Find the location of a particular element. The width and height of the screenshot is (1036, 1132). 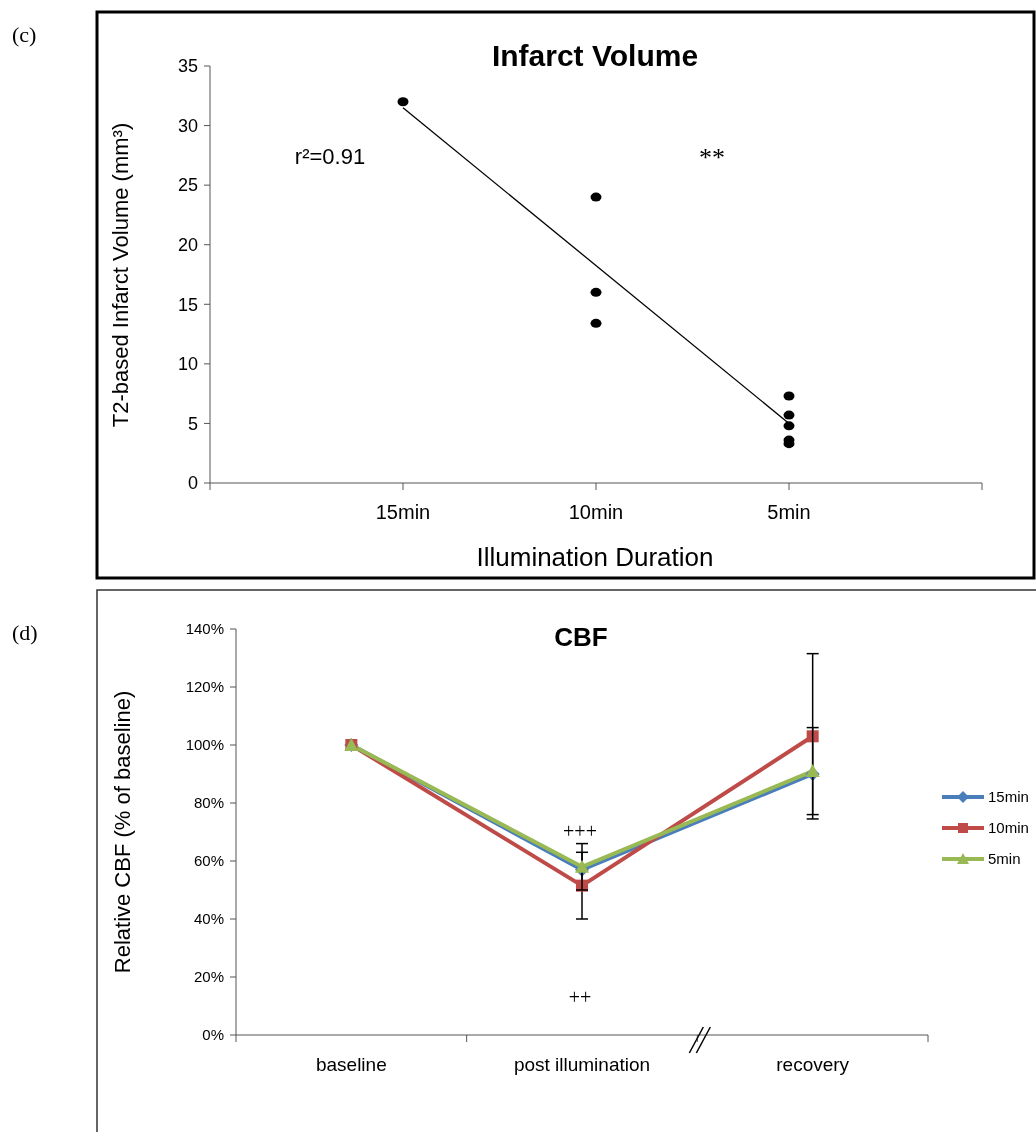

y-tick-label: 80% is located at coordinates (208, 803).